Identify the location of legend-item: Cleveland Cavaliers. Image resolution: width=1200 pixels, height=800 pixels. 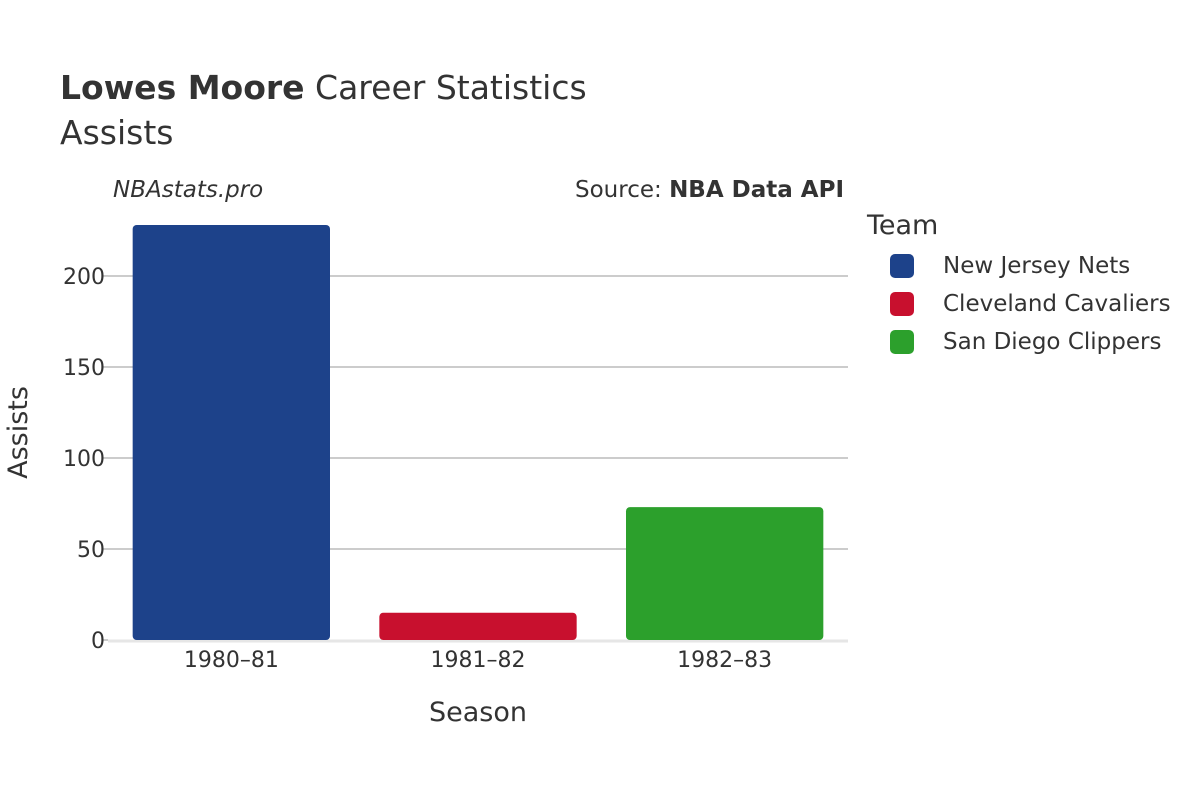
(1030, 304).